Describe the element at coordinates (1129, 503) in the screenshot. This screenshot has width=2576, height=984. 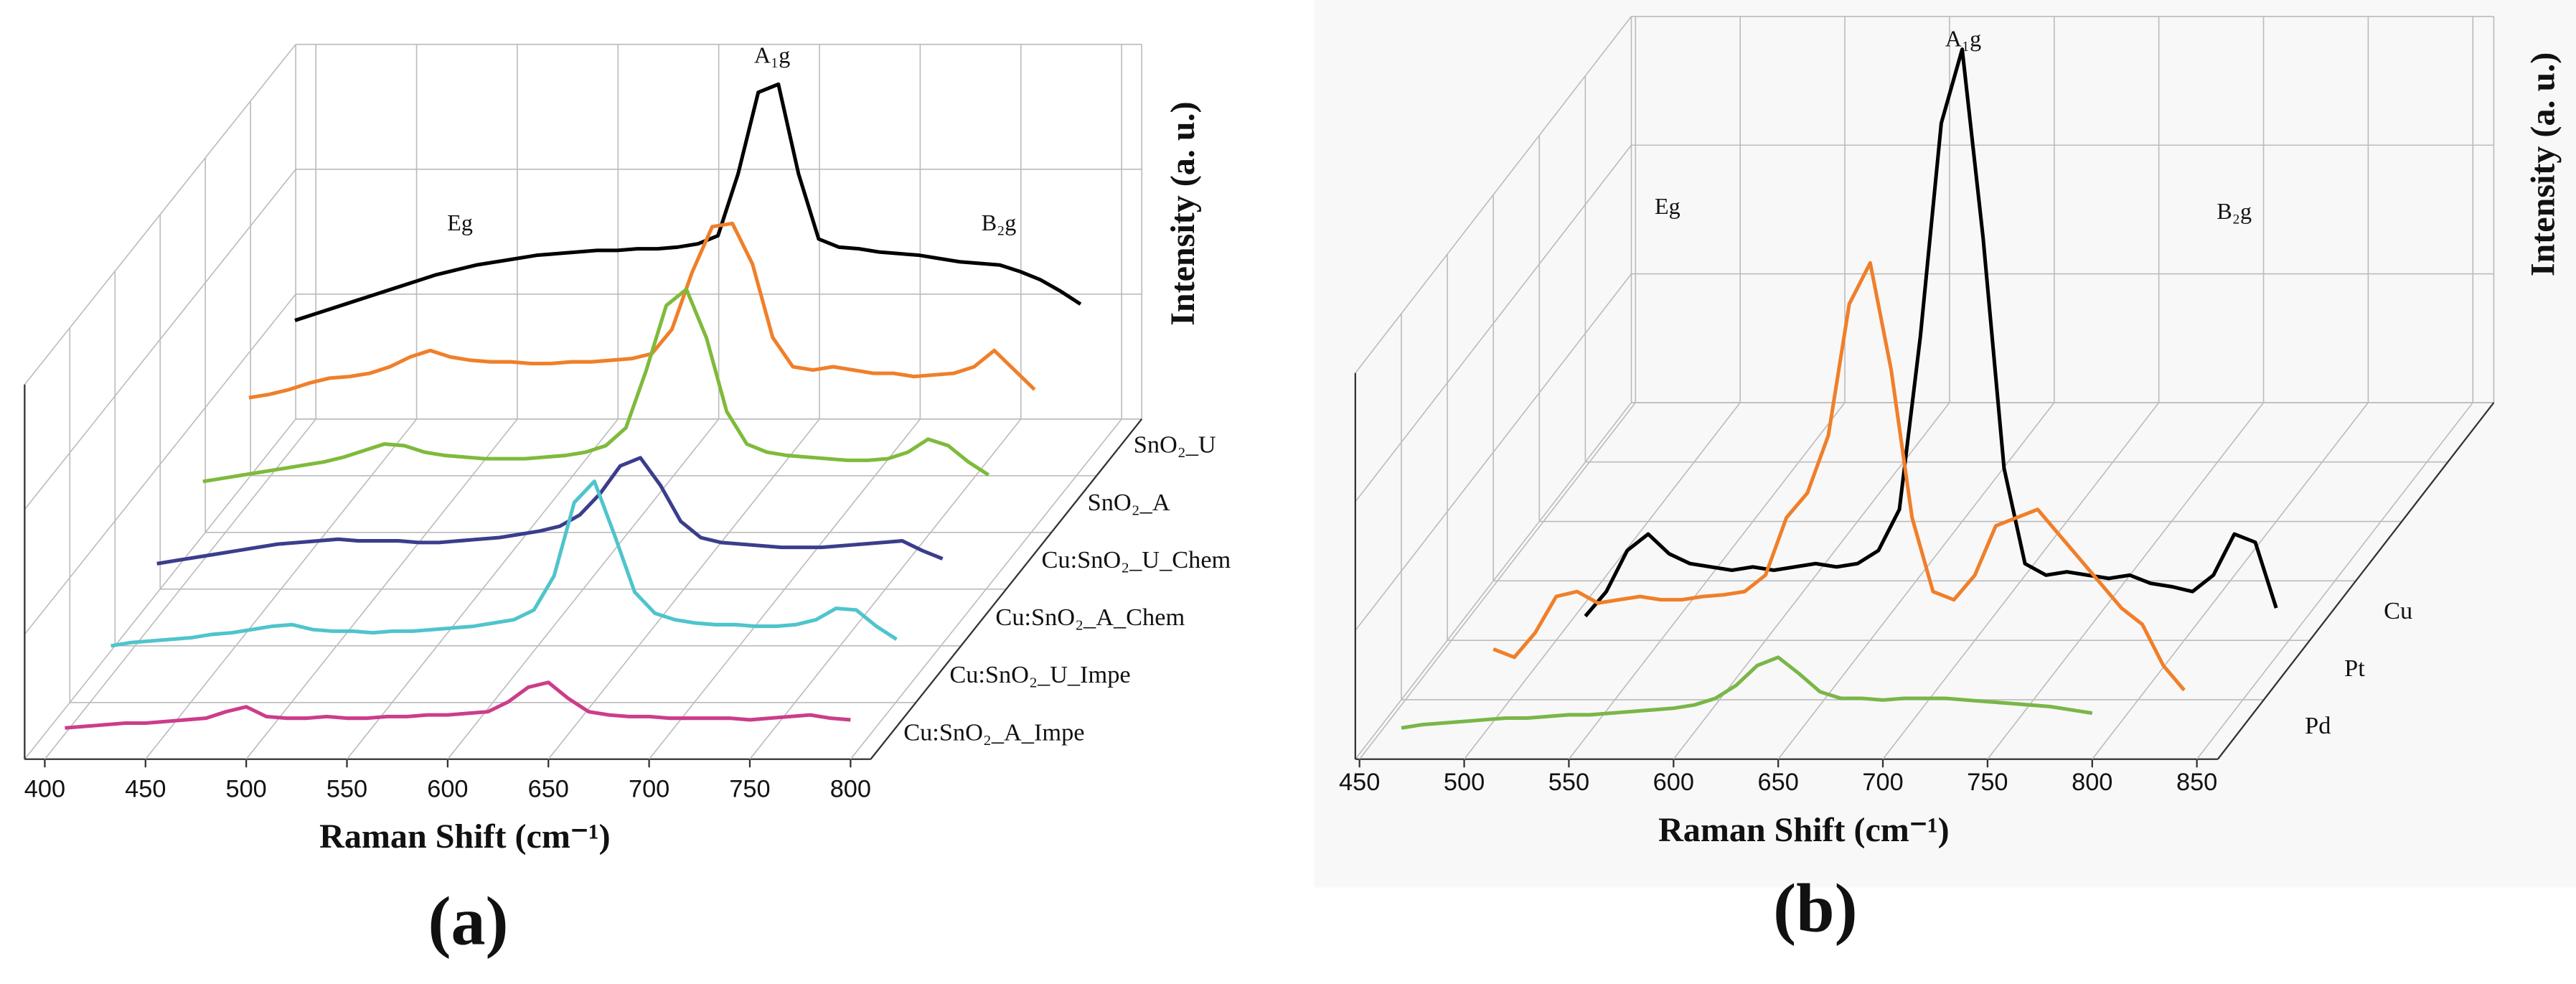
I see `depth-label: SnO₂_A` at that location.